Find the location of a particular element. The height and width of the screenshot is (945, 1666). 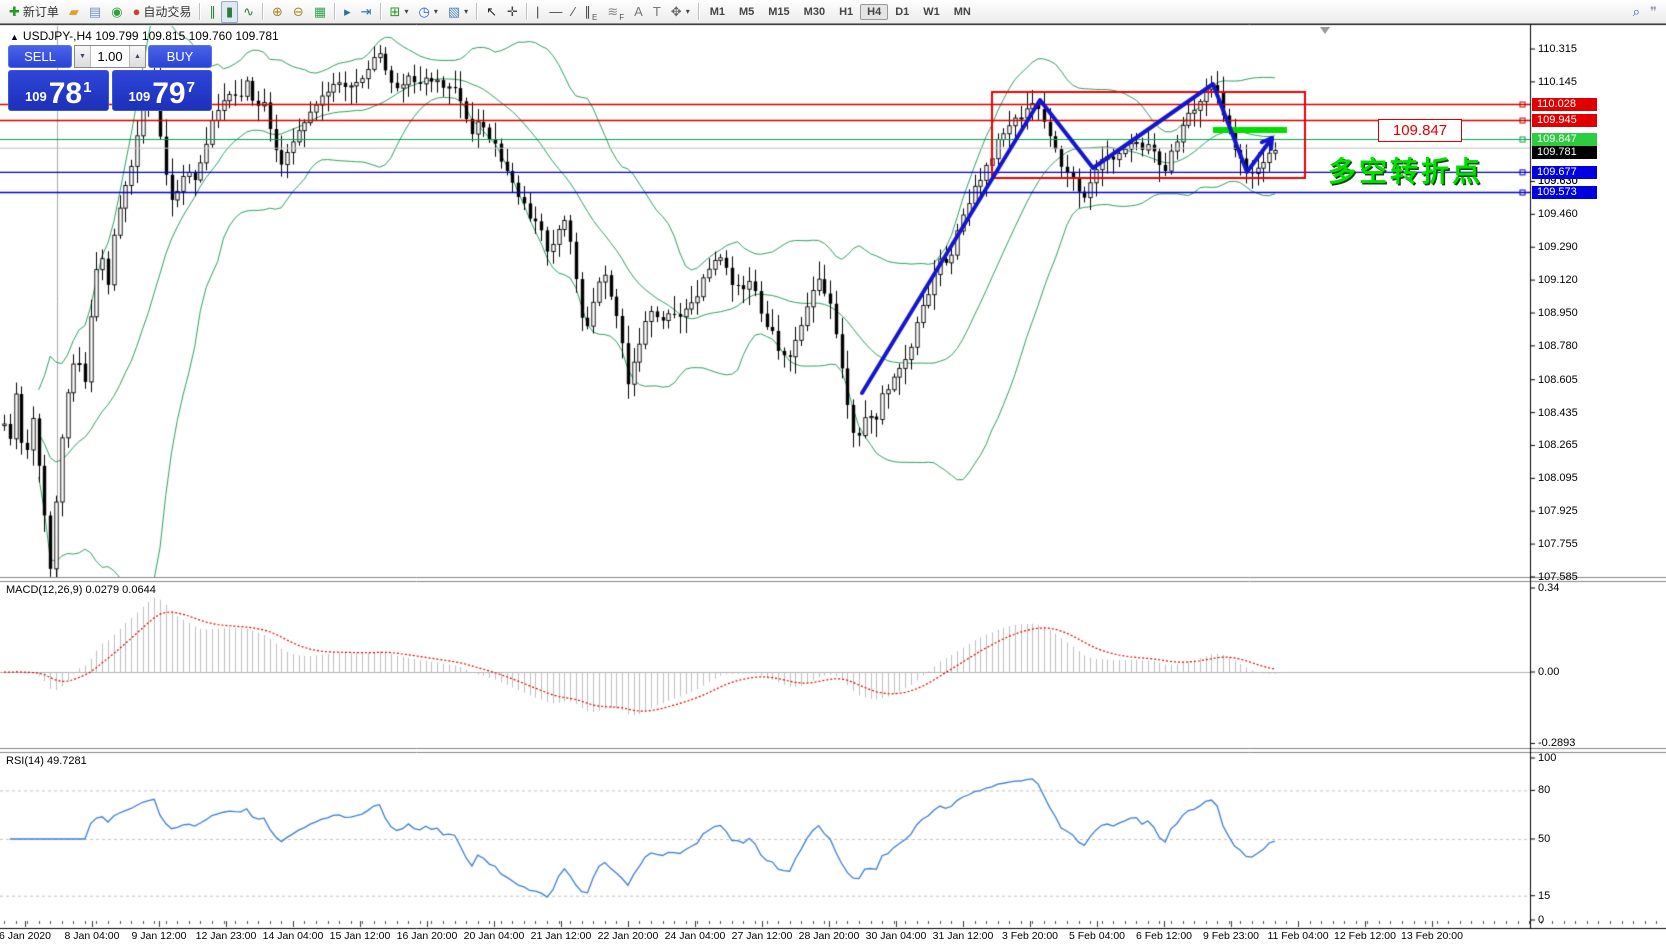

tile-windows-button: ▦ is located at coordinates (320, 12).